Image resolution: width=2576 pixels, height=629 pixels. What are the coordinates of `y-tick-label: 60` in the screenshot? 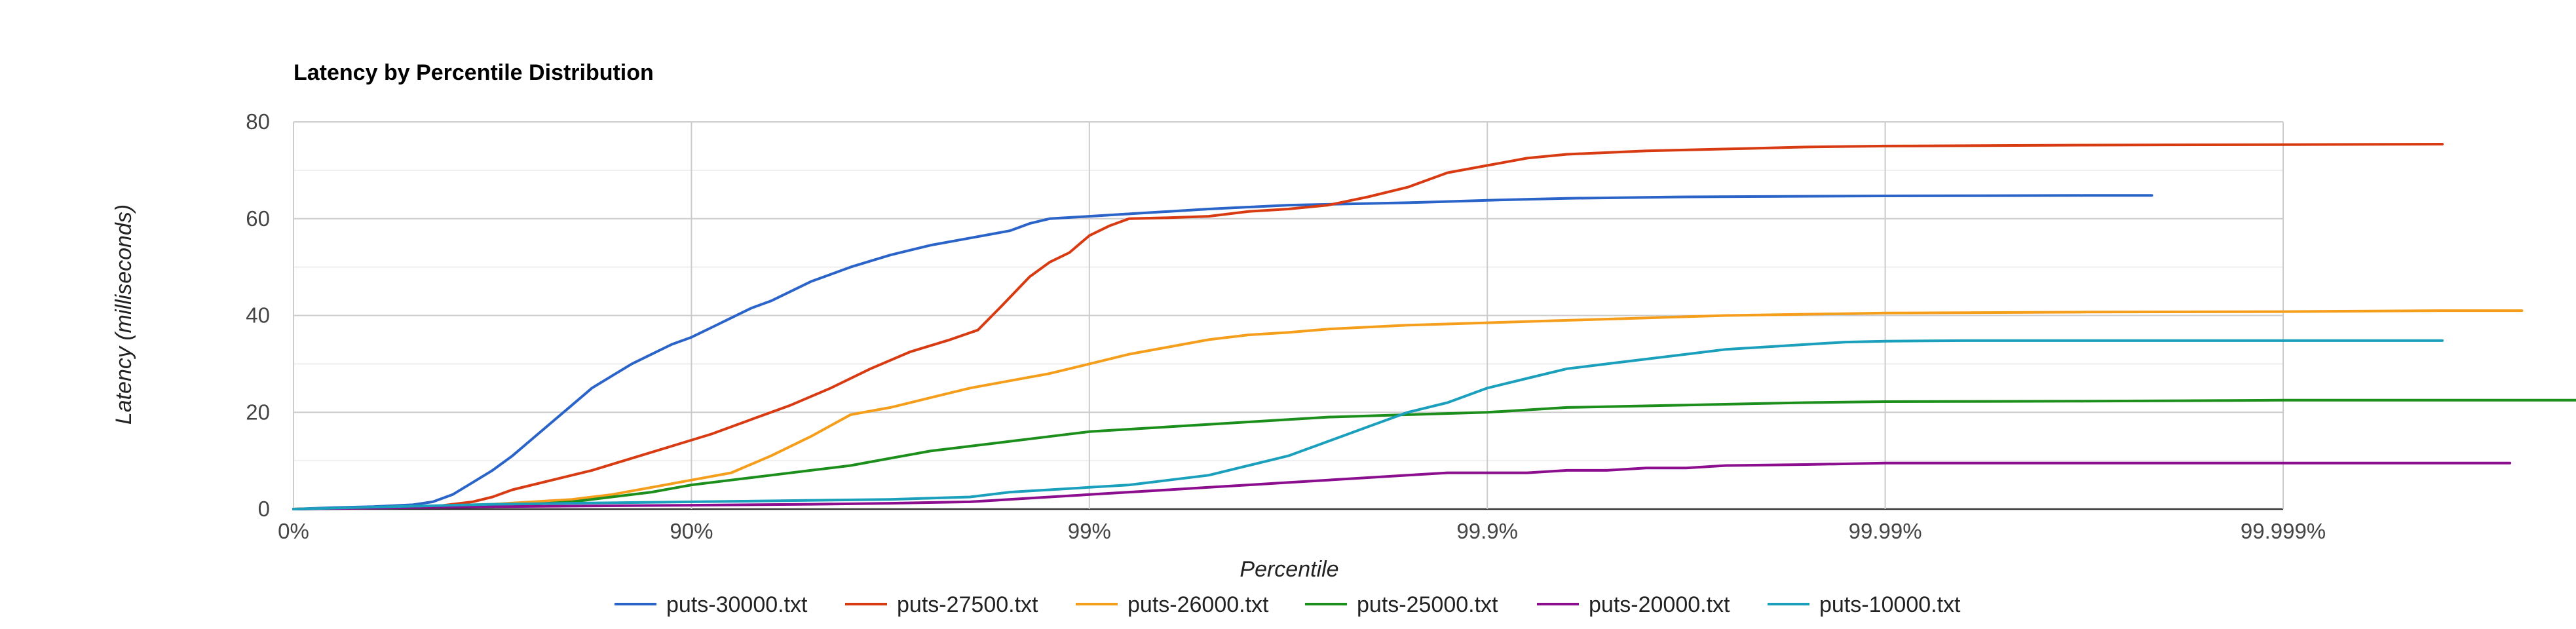 It's located at (258, 218).